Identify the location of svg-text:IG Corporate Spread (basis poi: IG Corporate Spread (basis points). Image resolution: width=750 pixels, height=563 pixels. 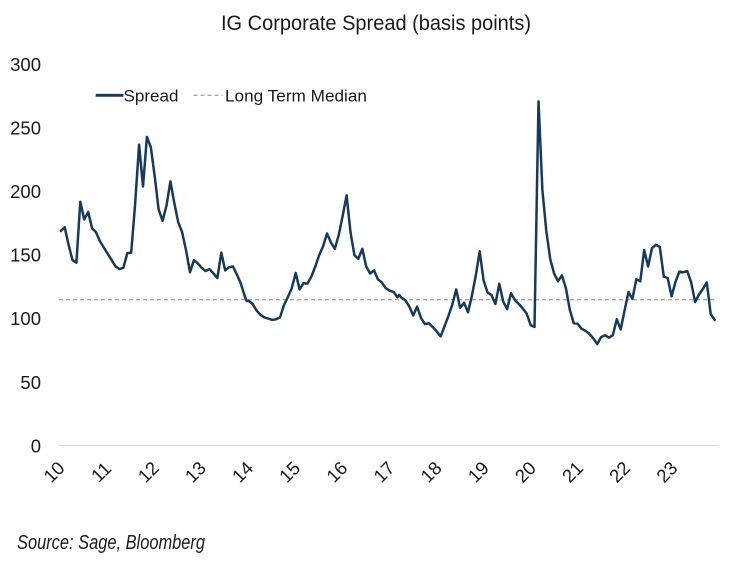
(376, 23).